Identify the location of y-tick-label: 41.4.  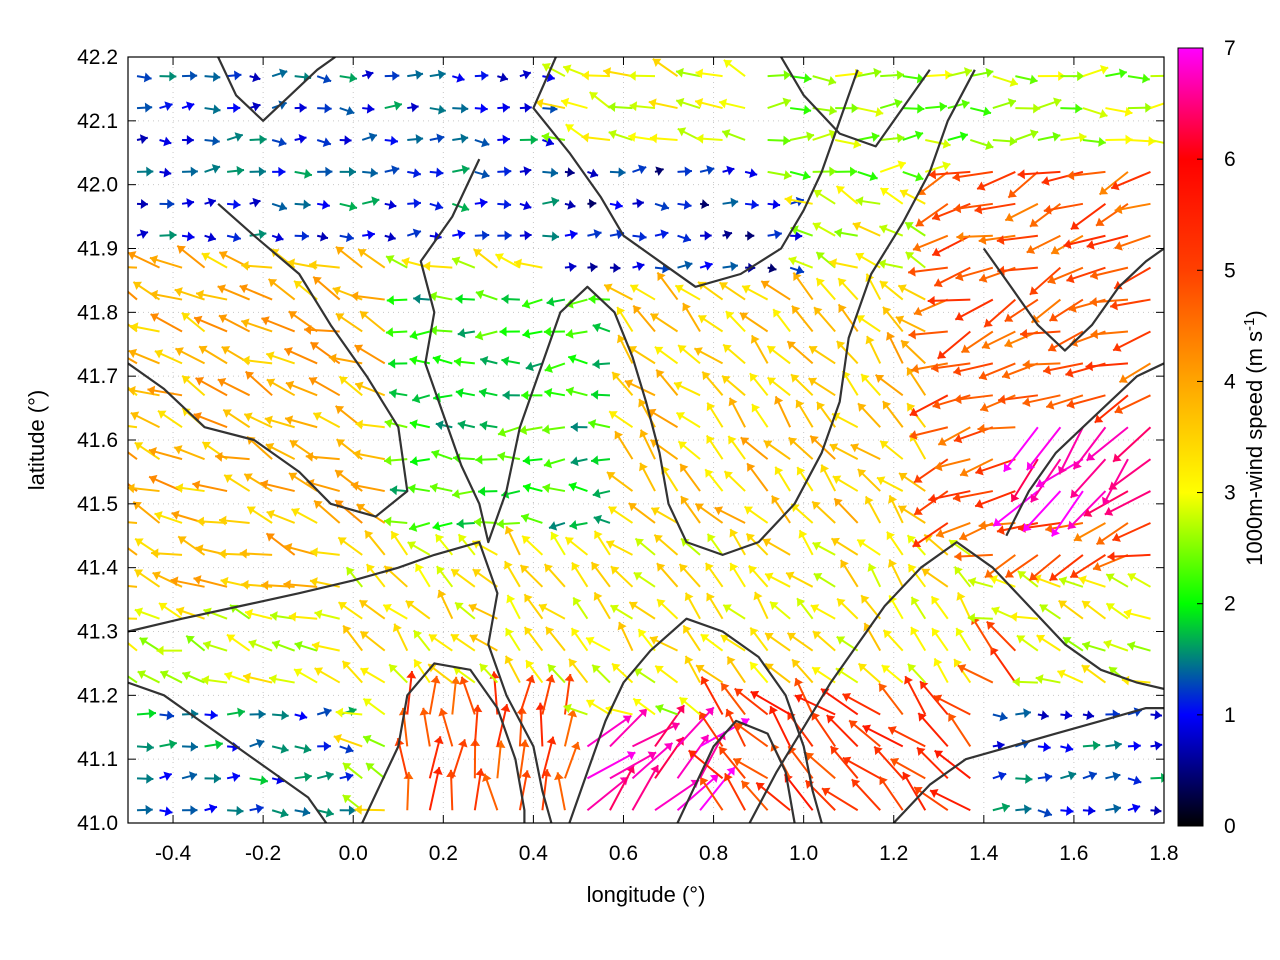
(97, 568).